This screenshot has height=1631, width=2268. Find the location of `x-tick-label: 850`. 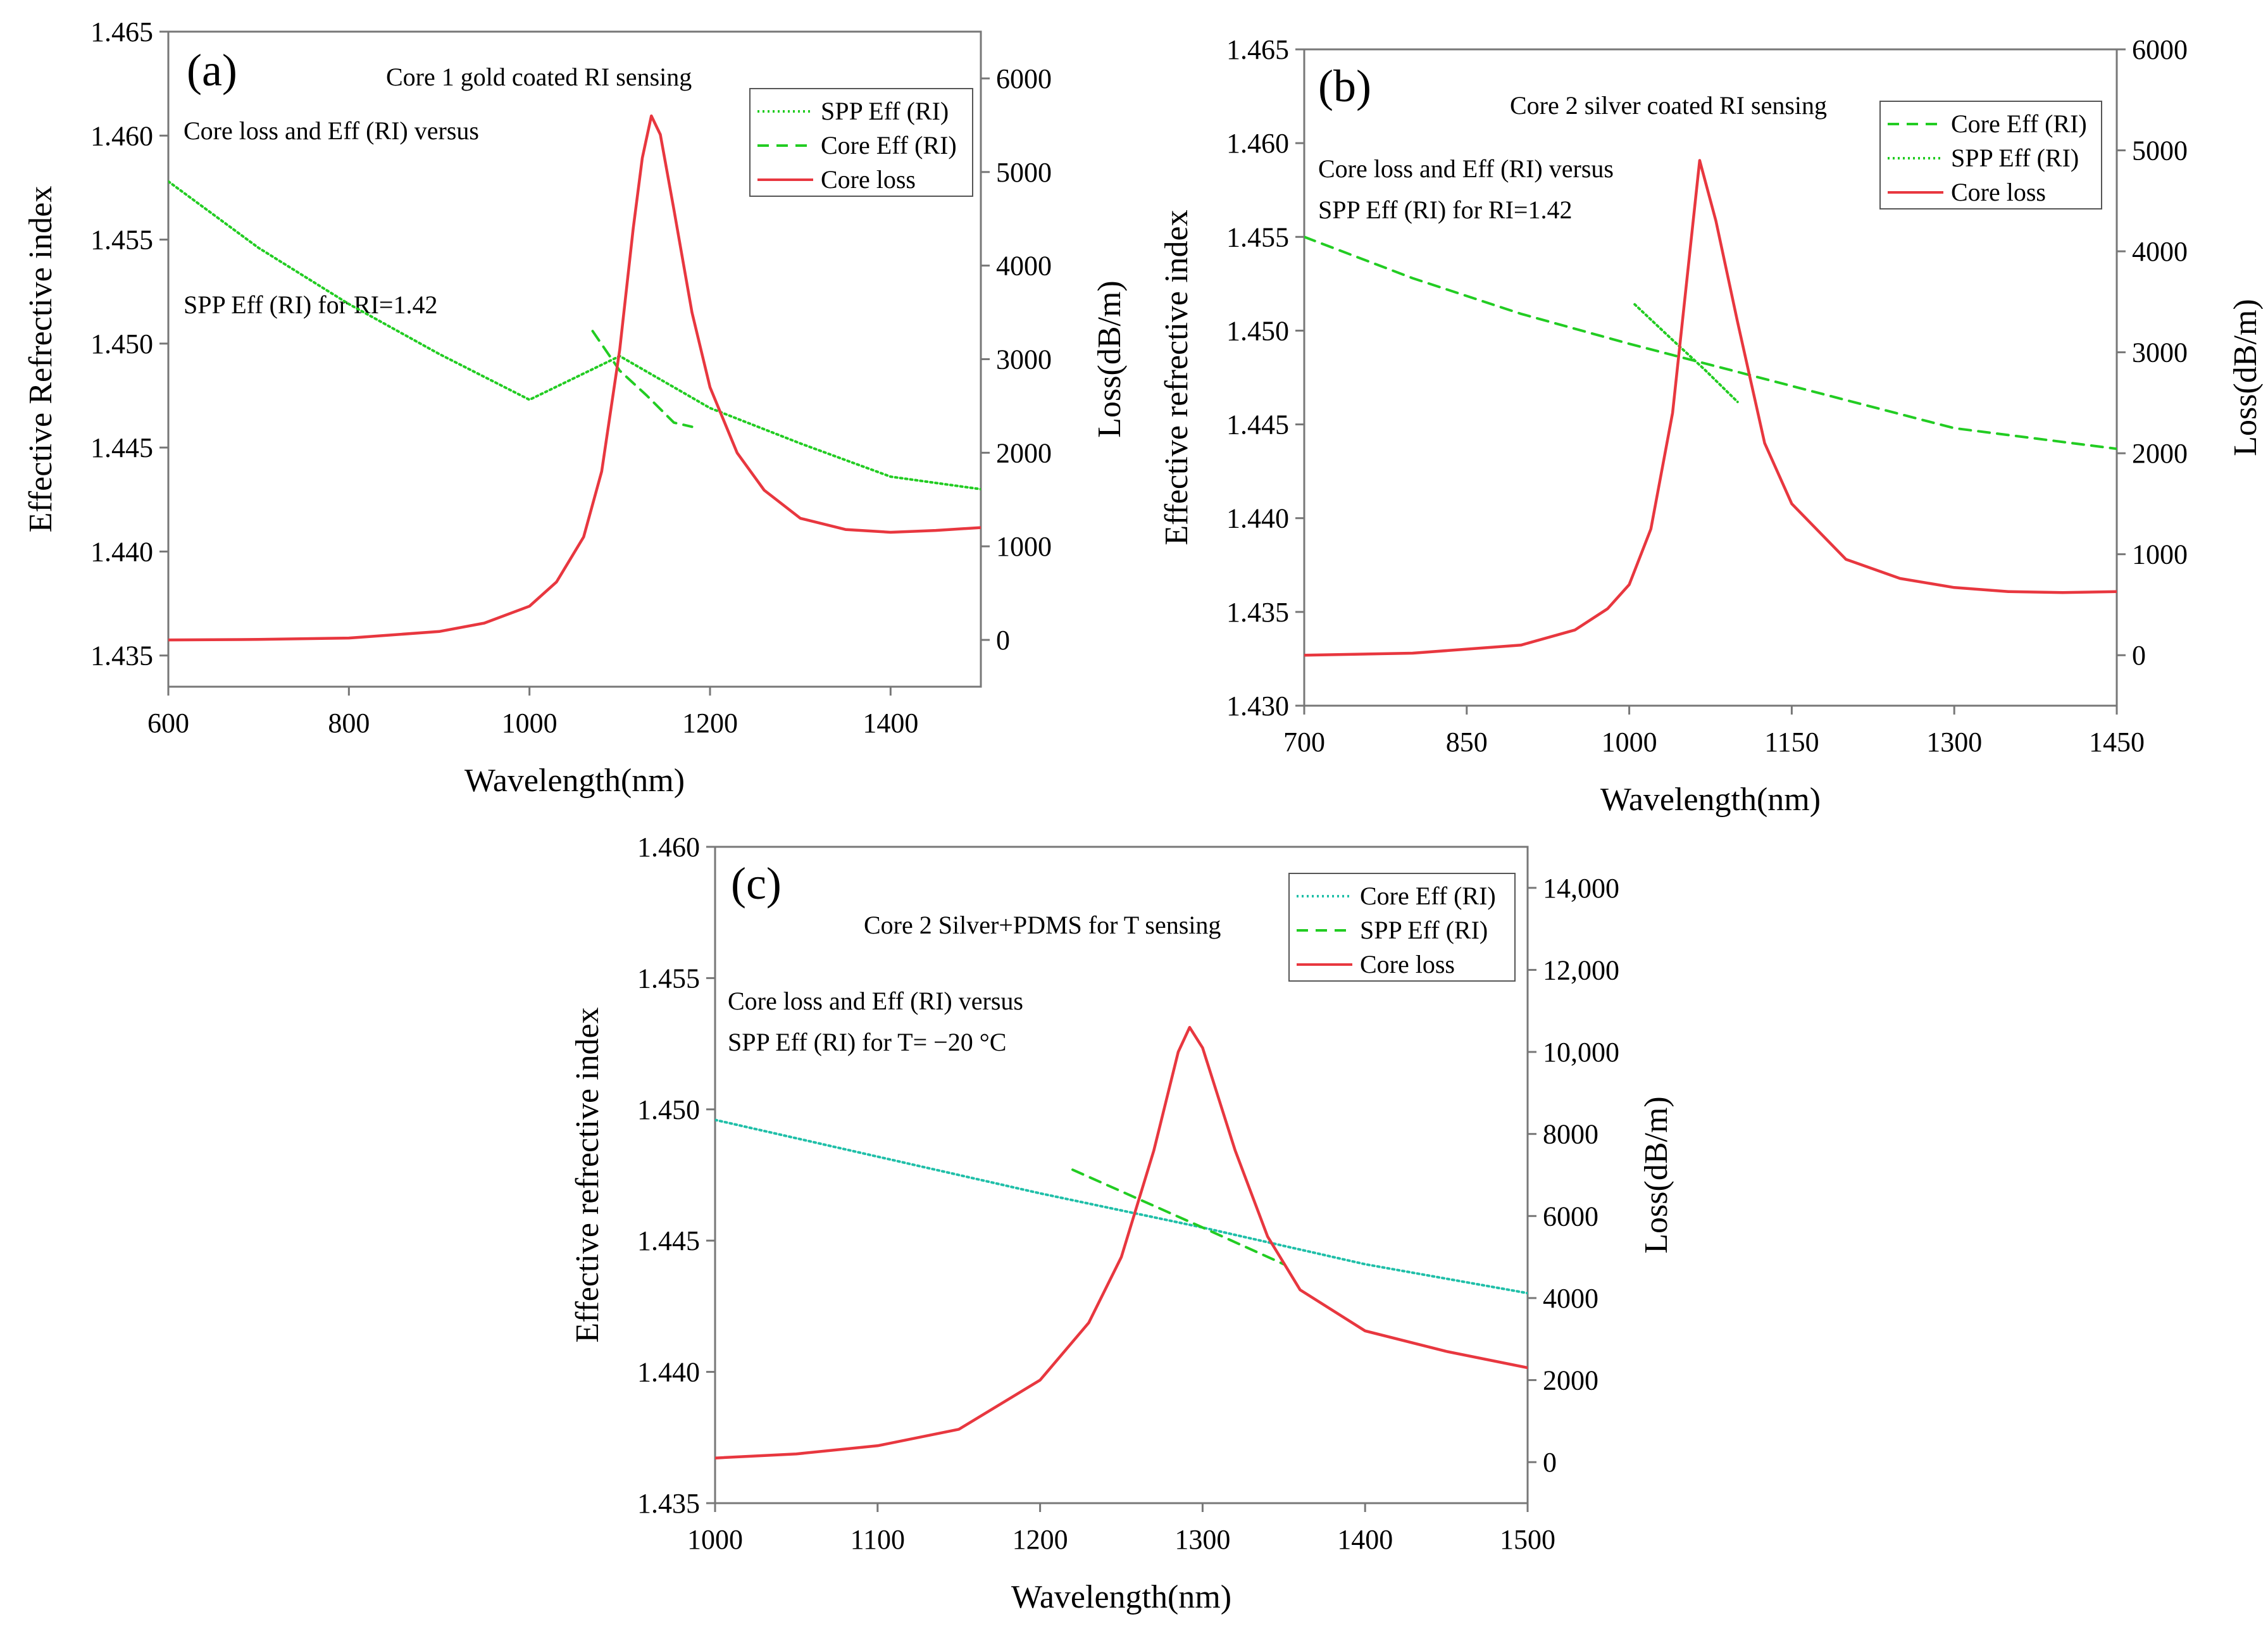

x-tick-label: 850 is located at coordinates (1467, 742).